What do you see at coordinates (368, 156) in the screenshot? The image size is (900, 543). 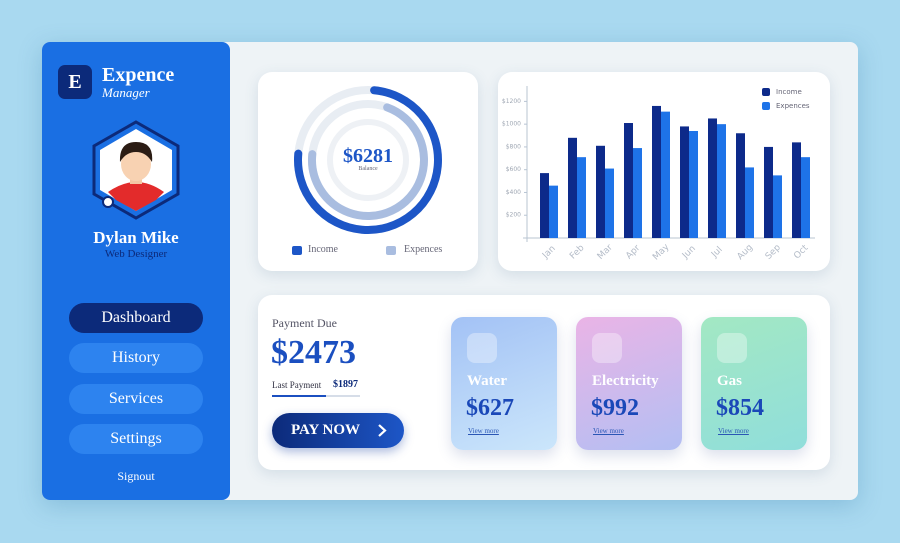 I see `balance-amount: $6281` at bounding box center [368, 156].